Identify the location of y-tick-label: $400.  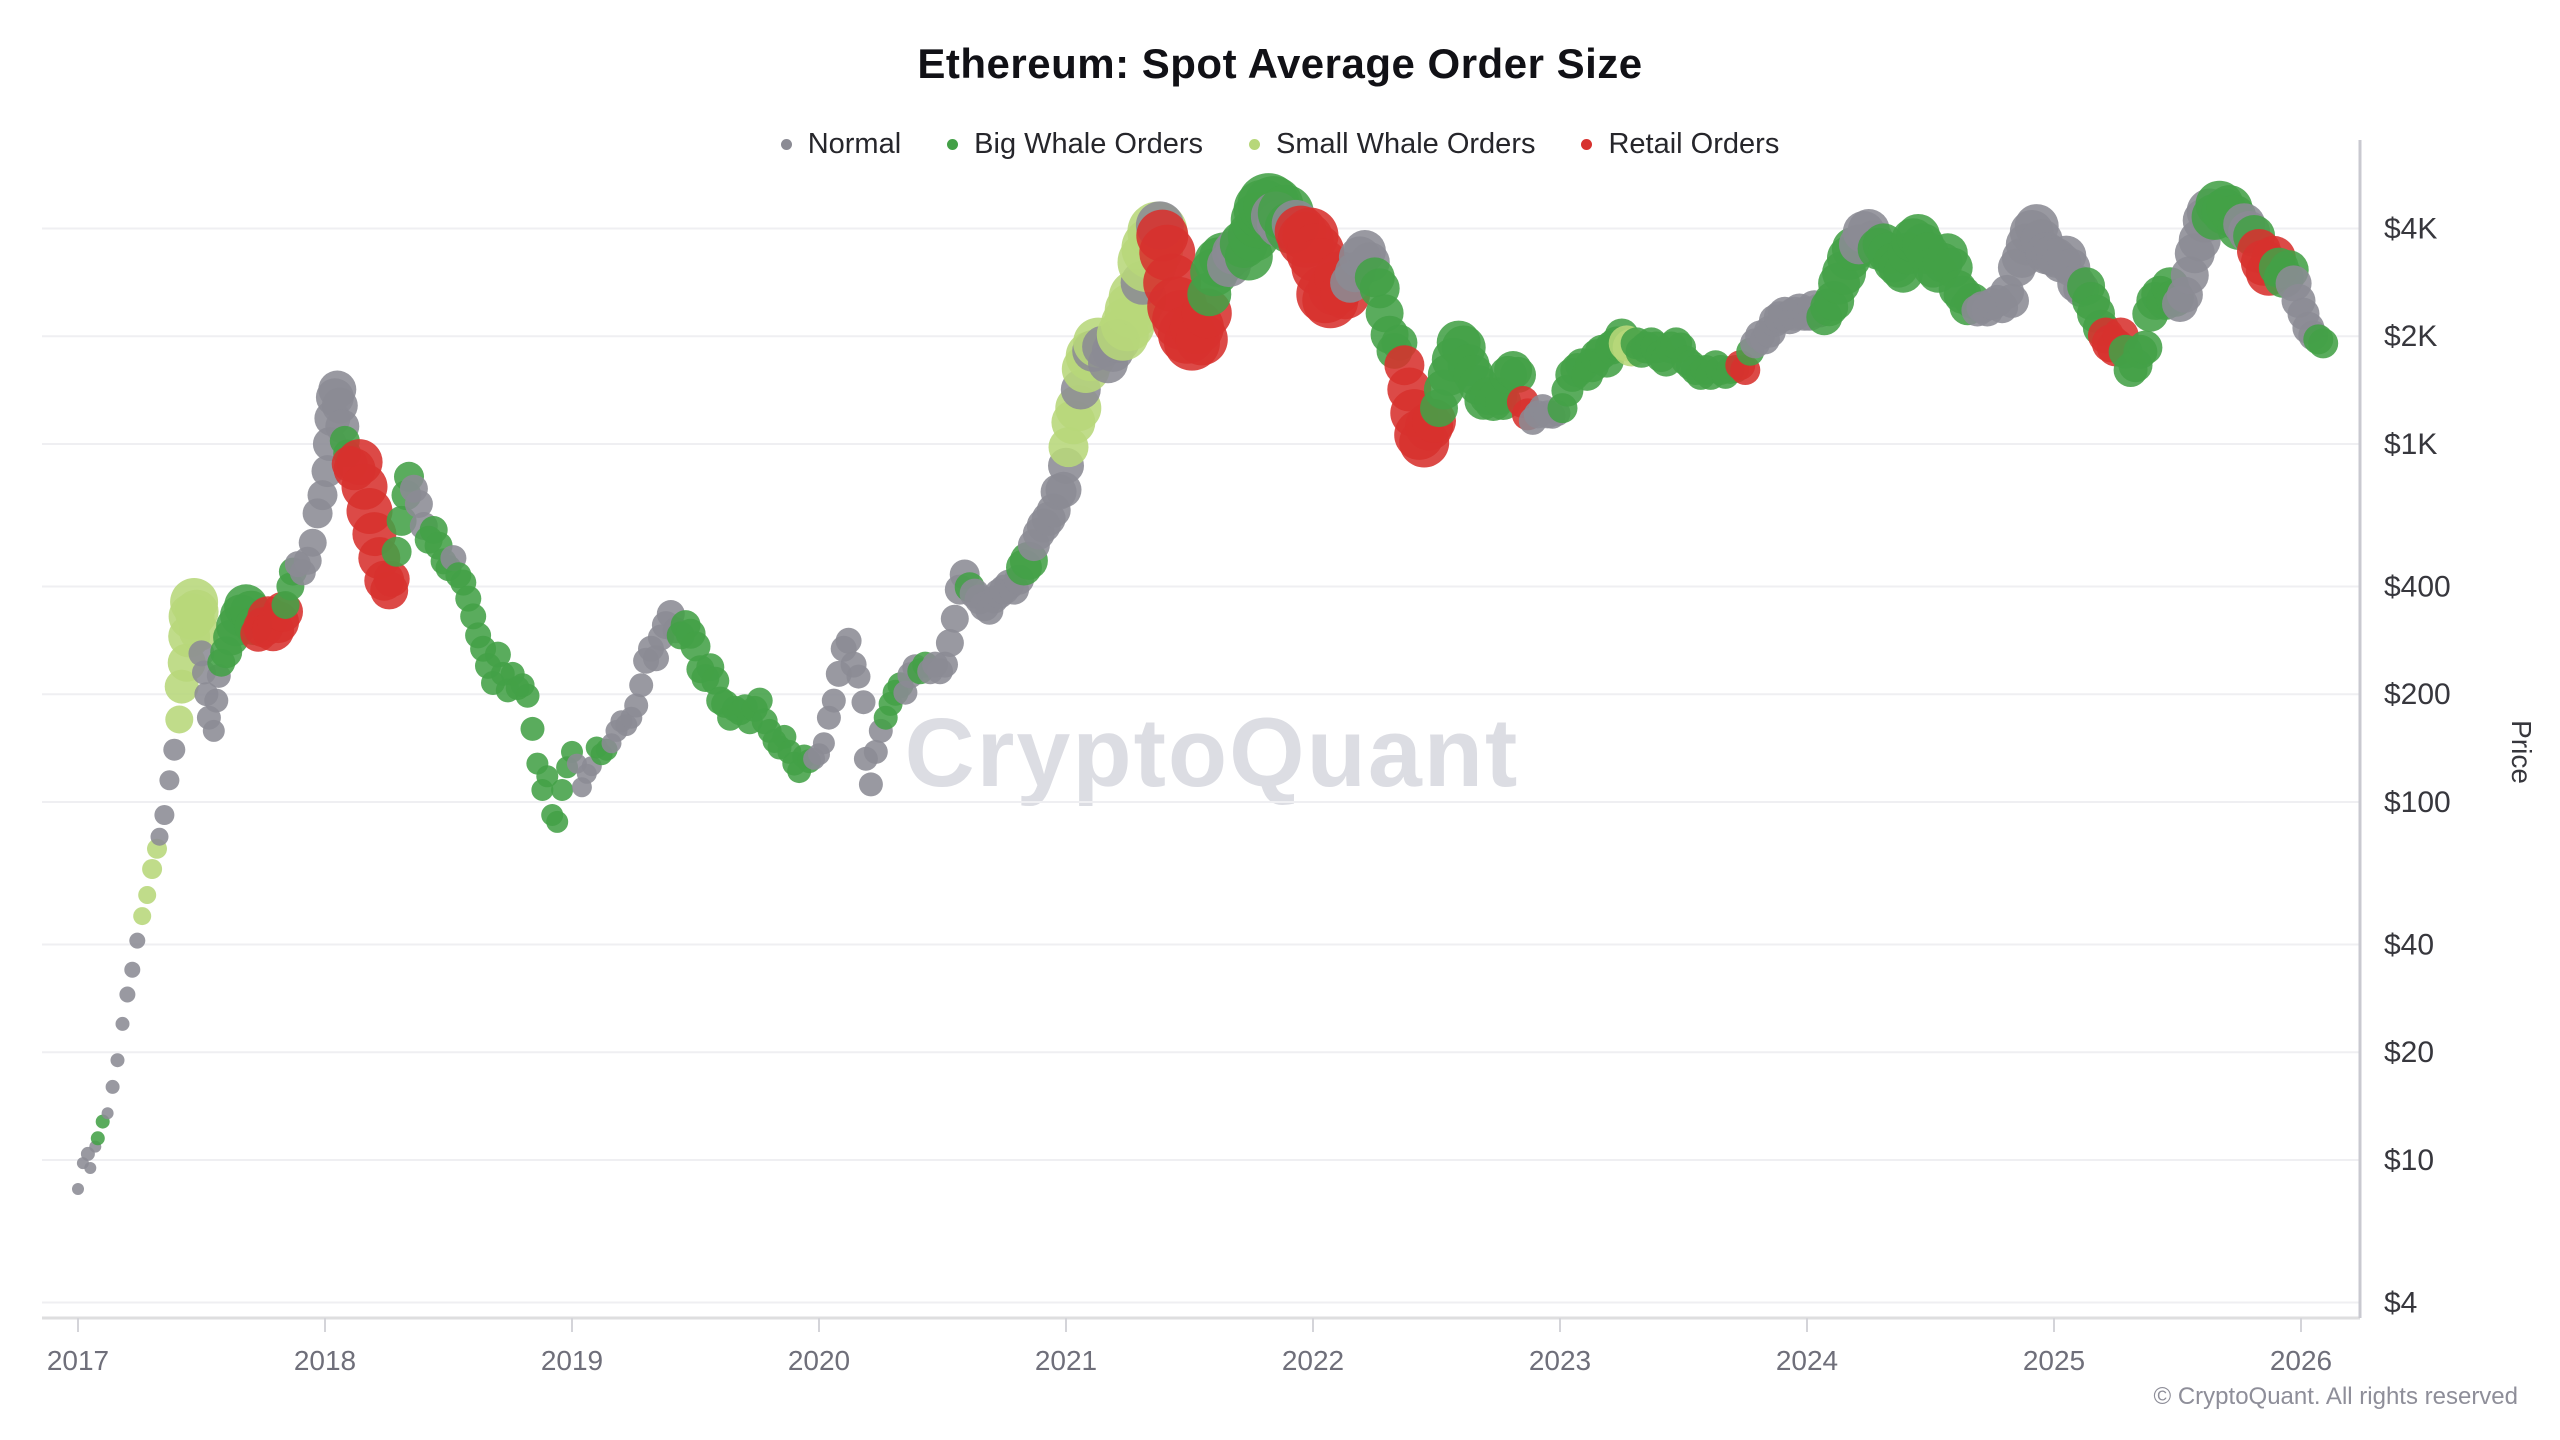
(2417, 586).